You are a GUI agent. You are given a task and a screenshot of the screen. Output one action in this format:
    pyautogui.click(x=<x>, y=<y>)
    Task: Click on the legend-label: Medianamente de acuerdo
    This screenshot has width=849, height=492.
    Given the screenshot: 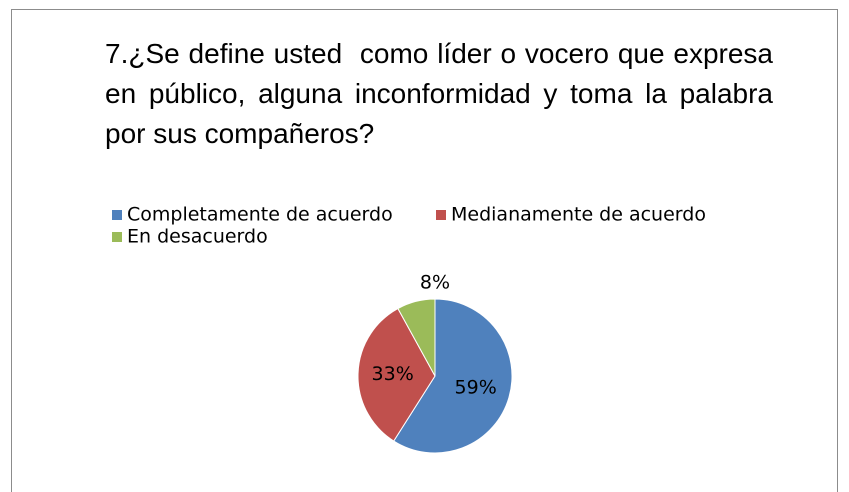 What is the action you would take?
    pyautogui.click(x=578, y=215)
    